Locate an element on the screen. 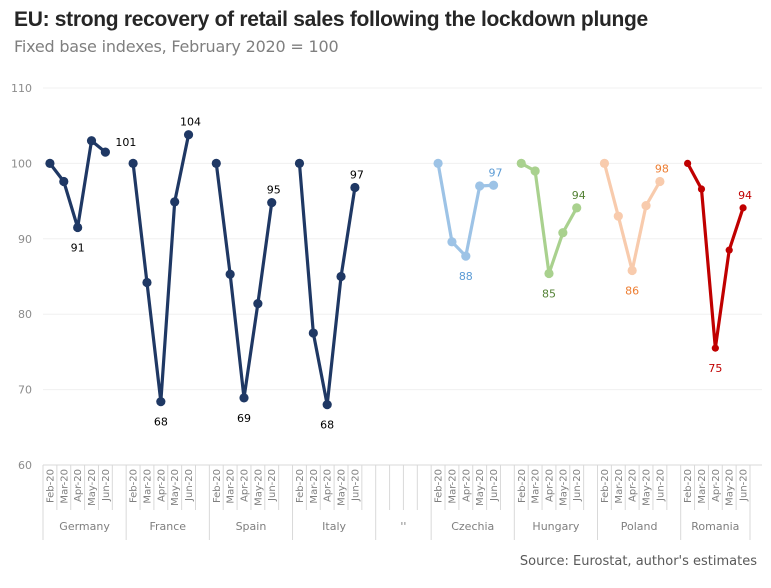  x-group-label: Germany is located at coordinates (84, 526).